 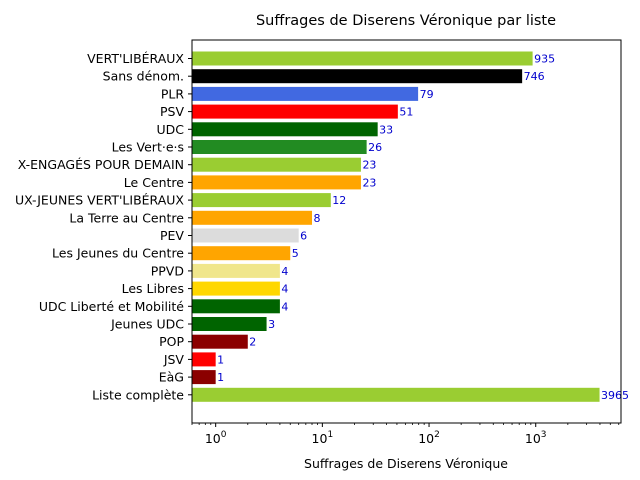 What do you see at coordinates (174, 359) in the screenshot?
I see `y-tick-label: JSV` at bounding box center [174, 359].